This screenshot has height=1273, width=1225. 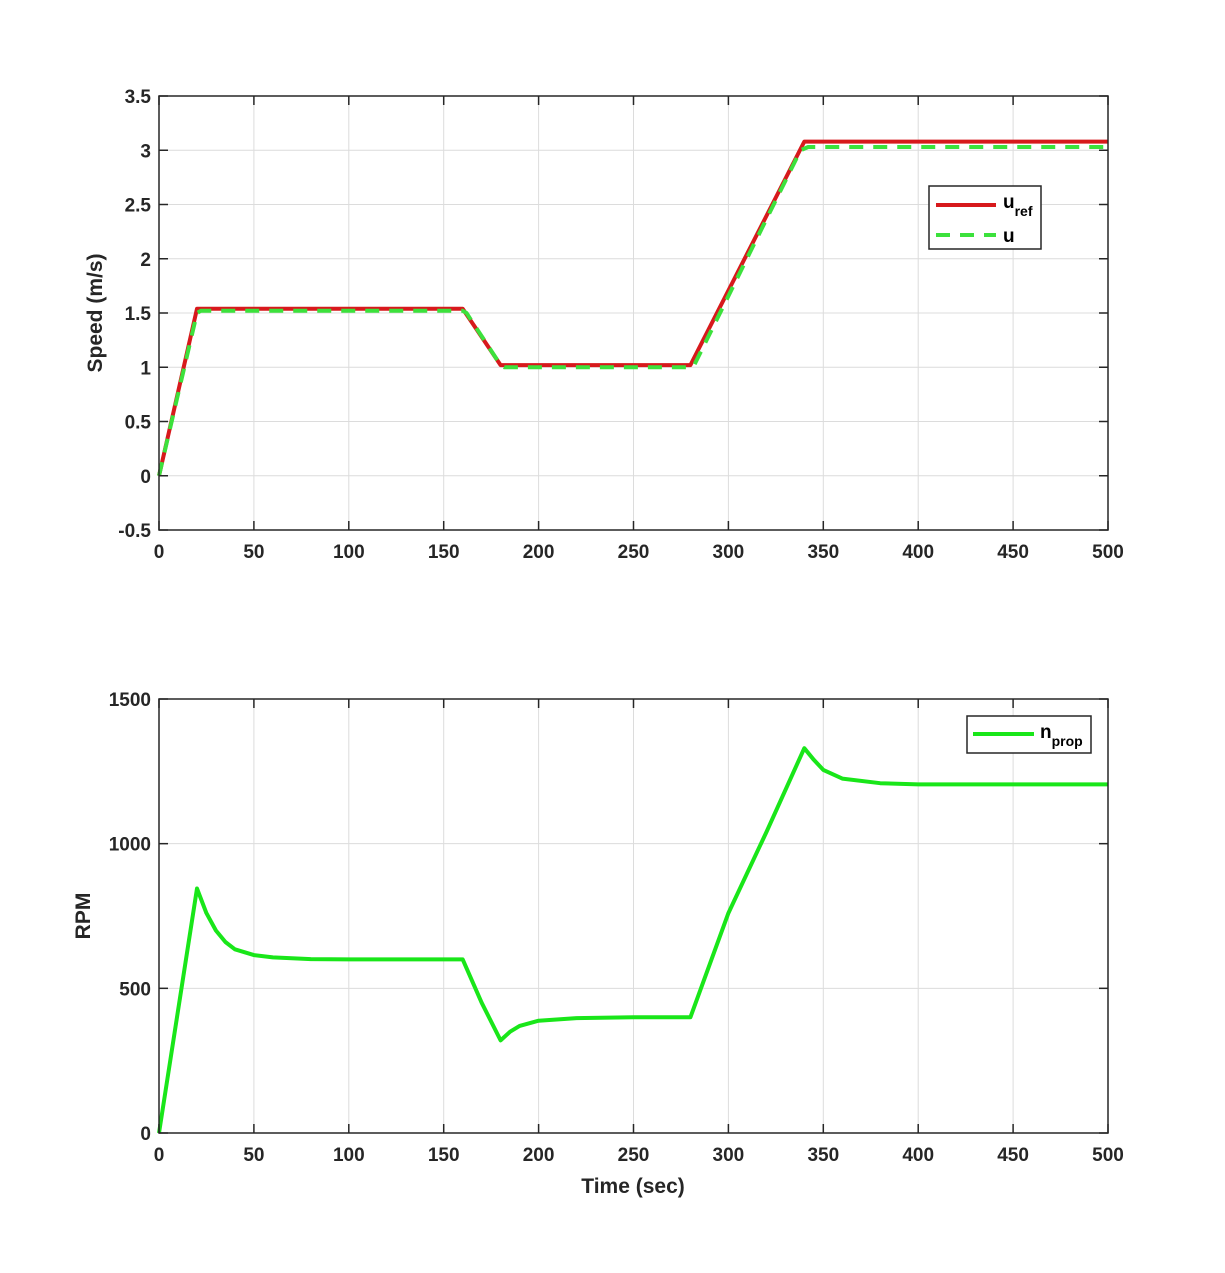 What do you see at coordinates (1009, 236) in the screenshot?
I see `legend-label-u: u` at bounding box center [1009, 236].